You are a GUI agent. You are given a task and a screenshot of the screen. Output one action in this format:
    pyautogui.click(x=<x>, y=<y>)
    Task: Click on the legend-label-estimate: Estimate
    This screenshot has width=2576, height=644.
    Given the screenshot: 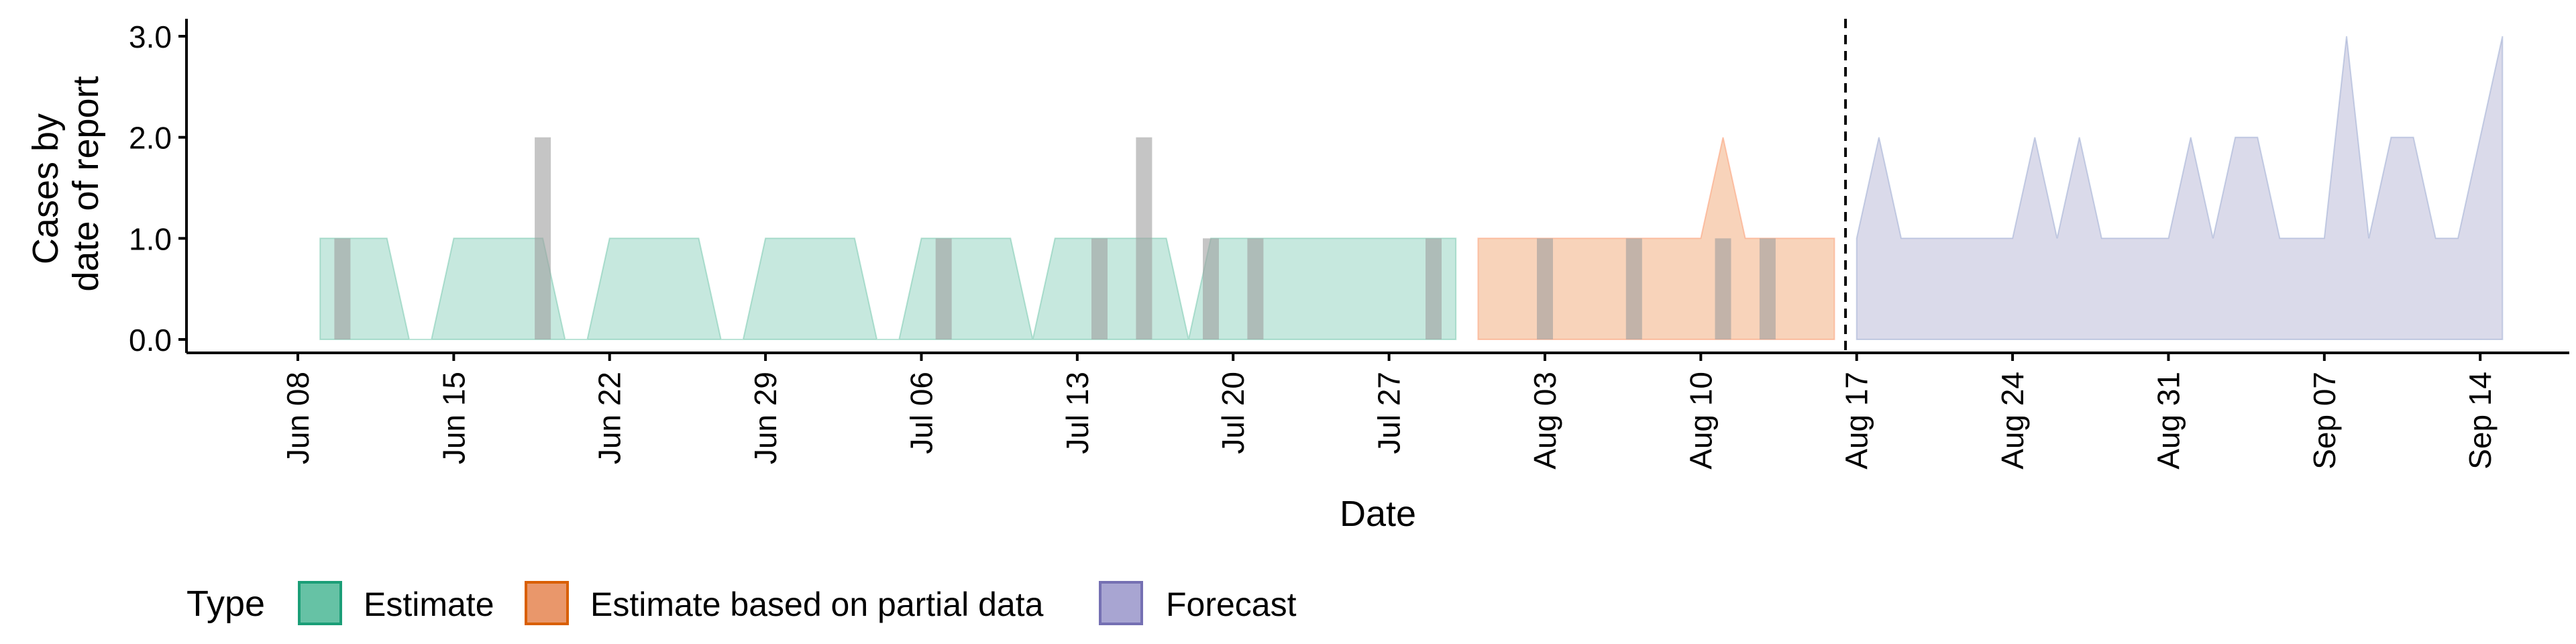 What is the action you would take?
    pyautogui.click(x=429, y=604)
    